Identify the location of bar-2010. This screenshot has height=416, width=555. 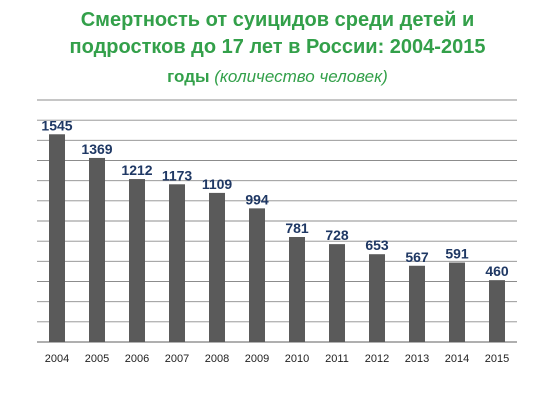
(297, 289).